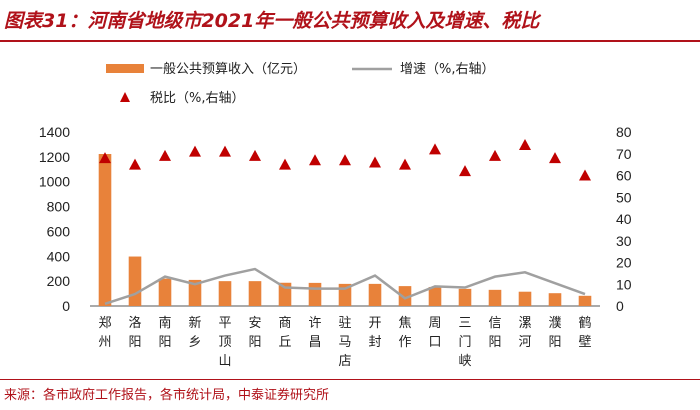 This screenshot has width=700, height=410. I want to click on category-label: 信阳, so click(494, 333).